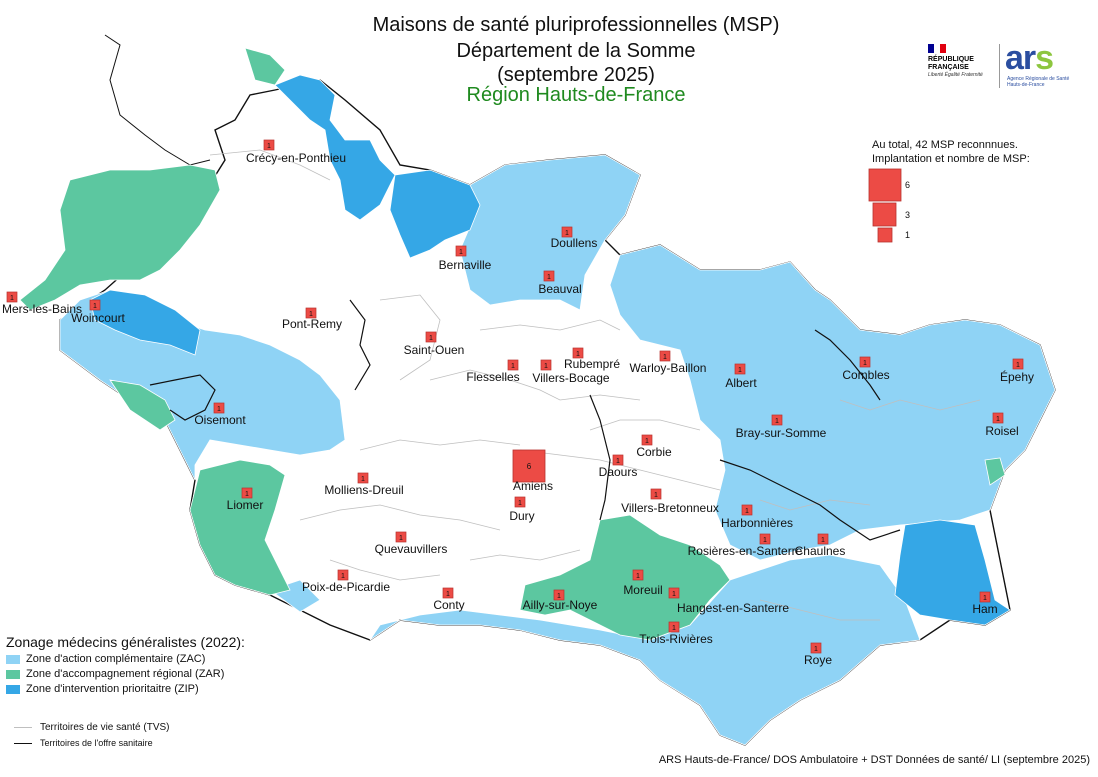 The height and width of the screenshot is (777, 1098). What do you see at coordinates (574, 243) in the screenshot?
I see `msp-label: Doullens` at bounding box center [574, 243].